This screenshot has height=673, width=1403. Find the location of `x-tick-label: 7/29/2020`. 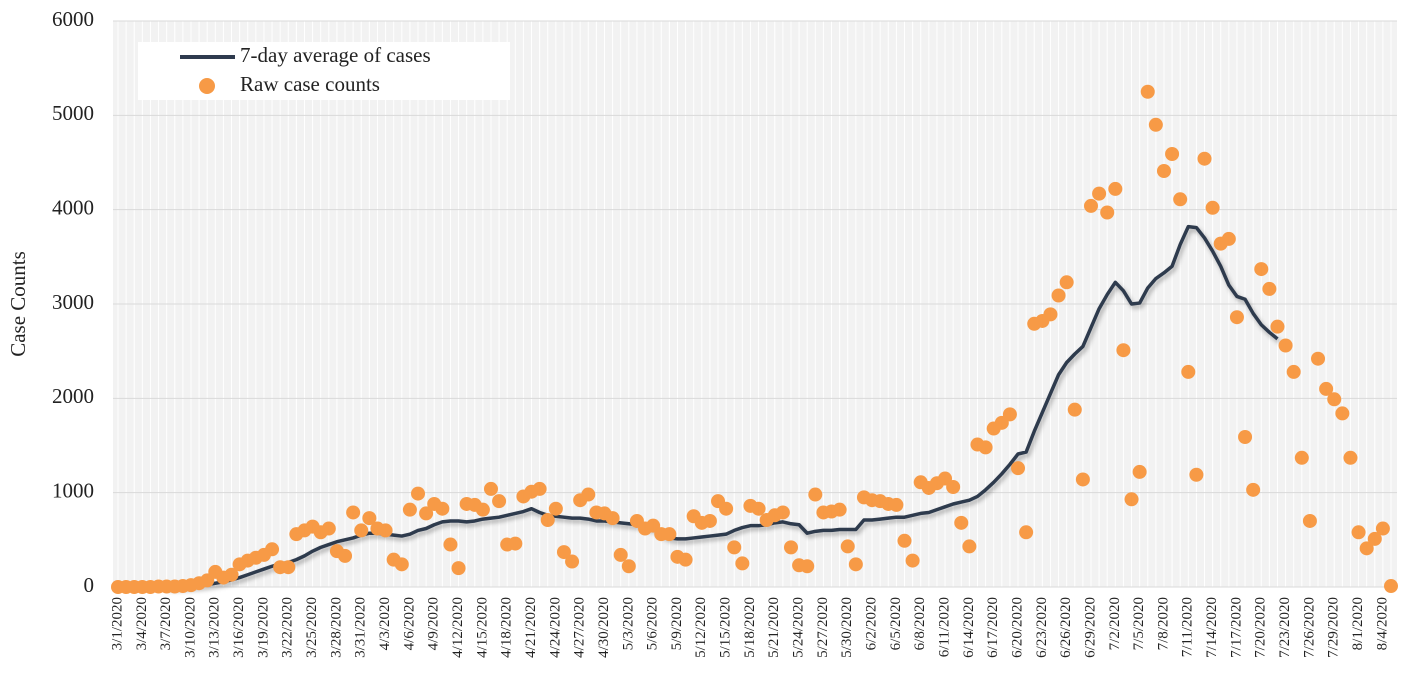

x-tick-label: 7/29/2020 is located at coordinates (1334, 627).